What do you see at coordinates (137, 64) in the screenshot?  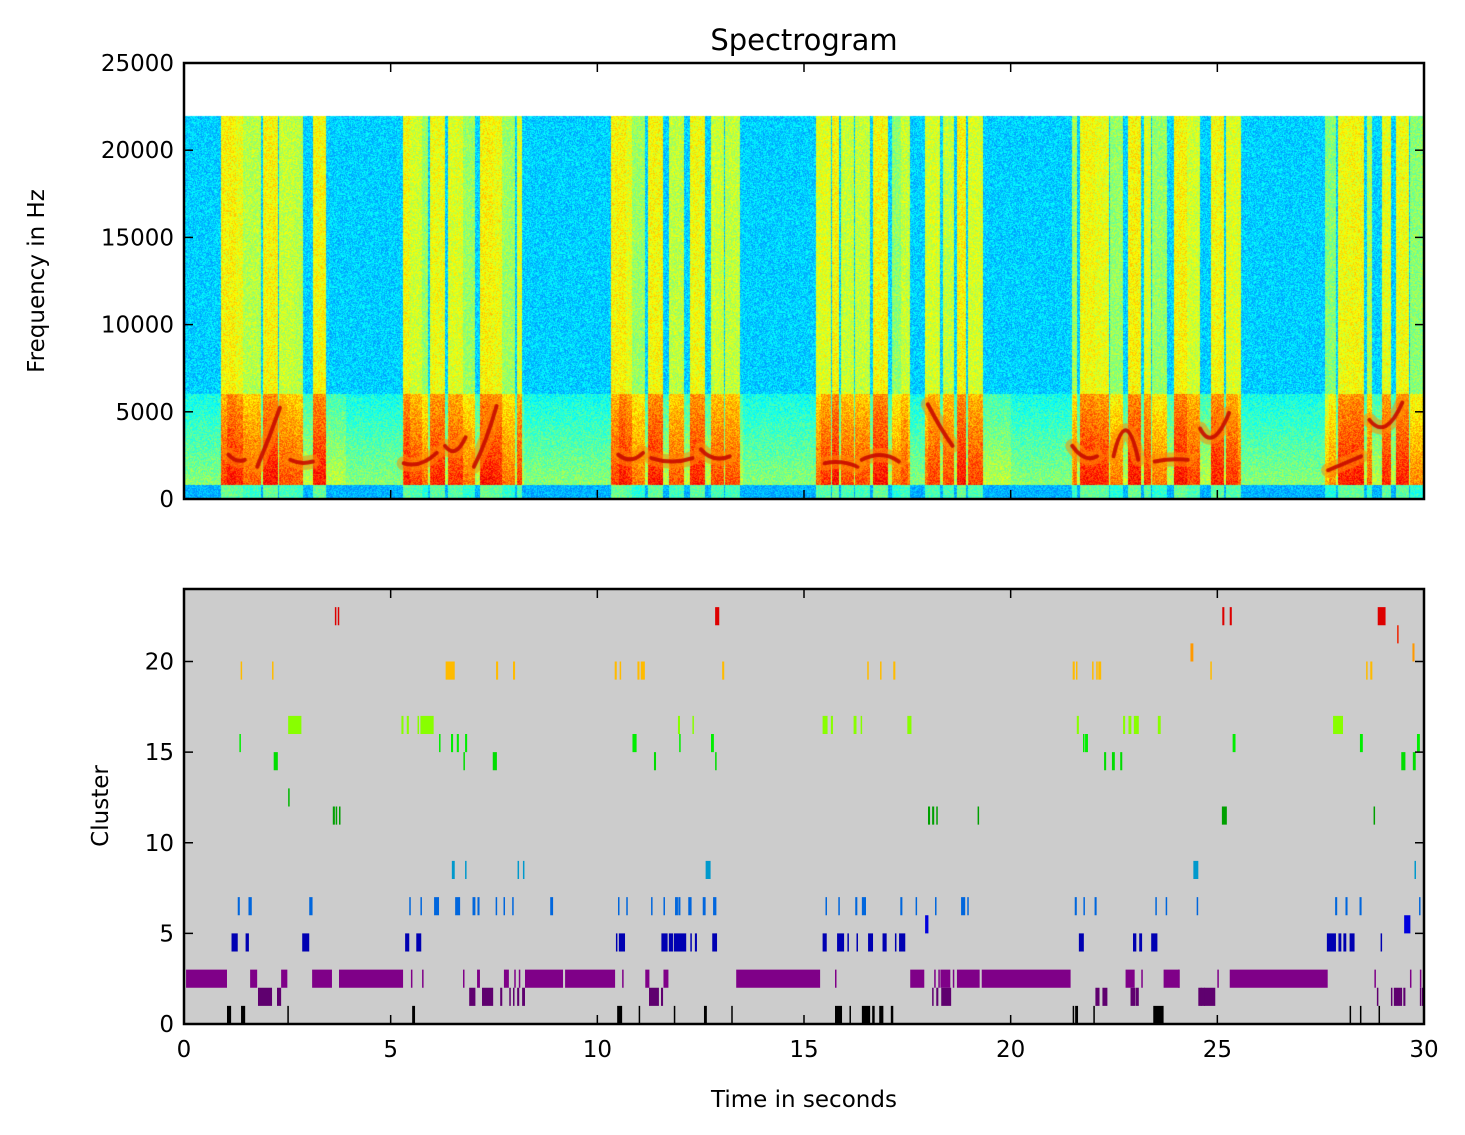 I see `spectrogram-ytick-label: 25000` at bounding box center [137, 64].